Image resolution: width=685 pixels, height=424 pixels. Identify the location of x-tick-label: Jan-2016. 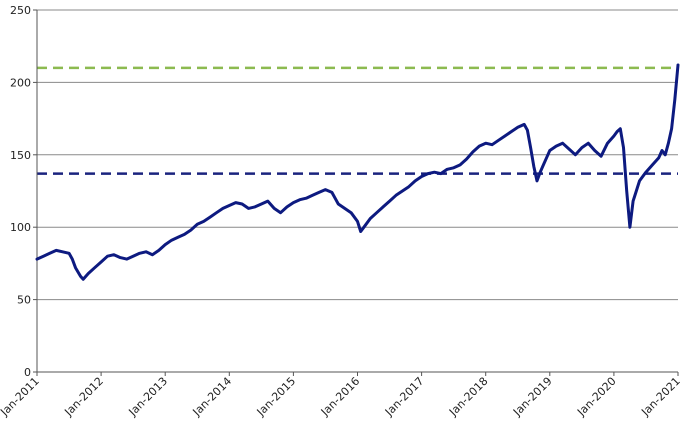
(340, 397).